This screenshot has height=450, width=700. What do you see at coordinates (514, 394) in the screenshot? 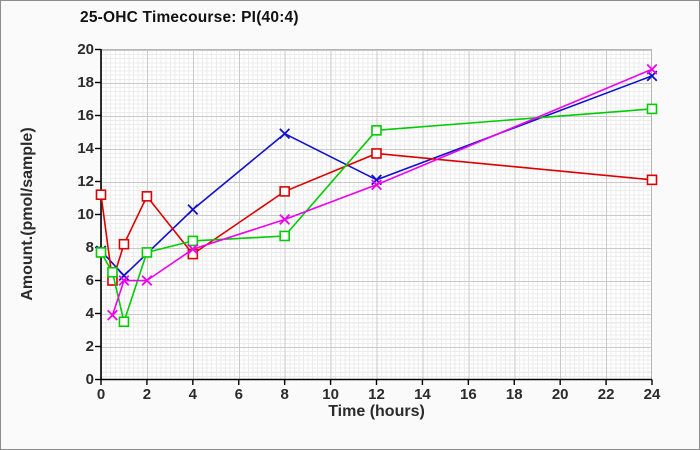
I see `x-tick-label: 18` at bounding box center [514, 394].